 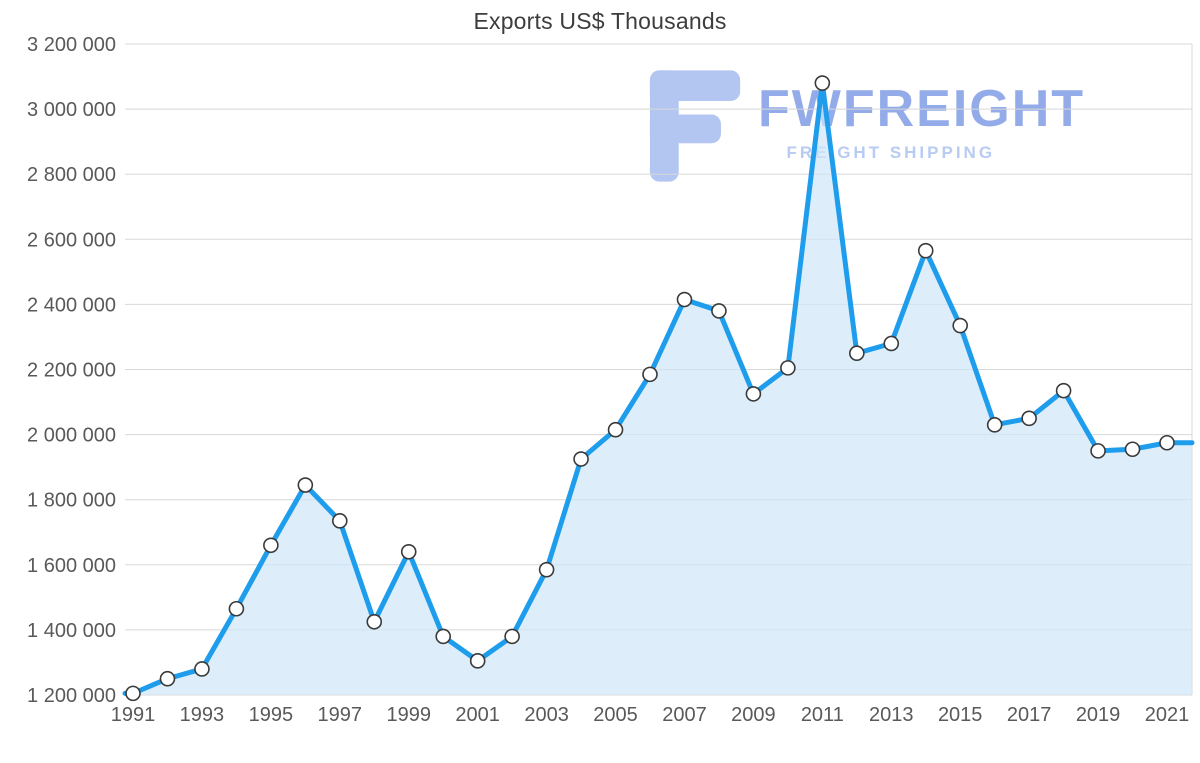 What do you see at coordinates (695, 126) in the screenshot?
I see `fwfreight-logo-icon` at bounding box center [695, 126].